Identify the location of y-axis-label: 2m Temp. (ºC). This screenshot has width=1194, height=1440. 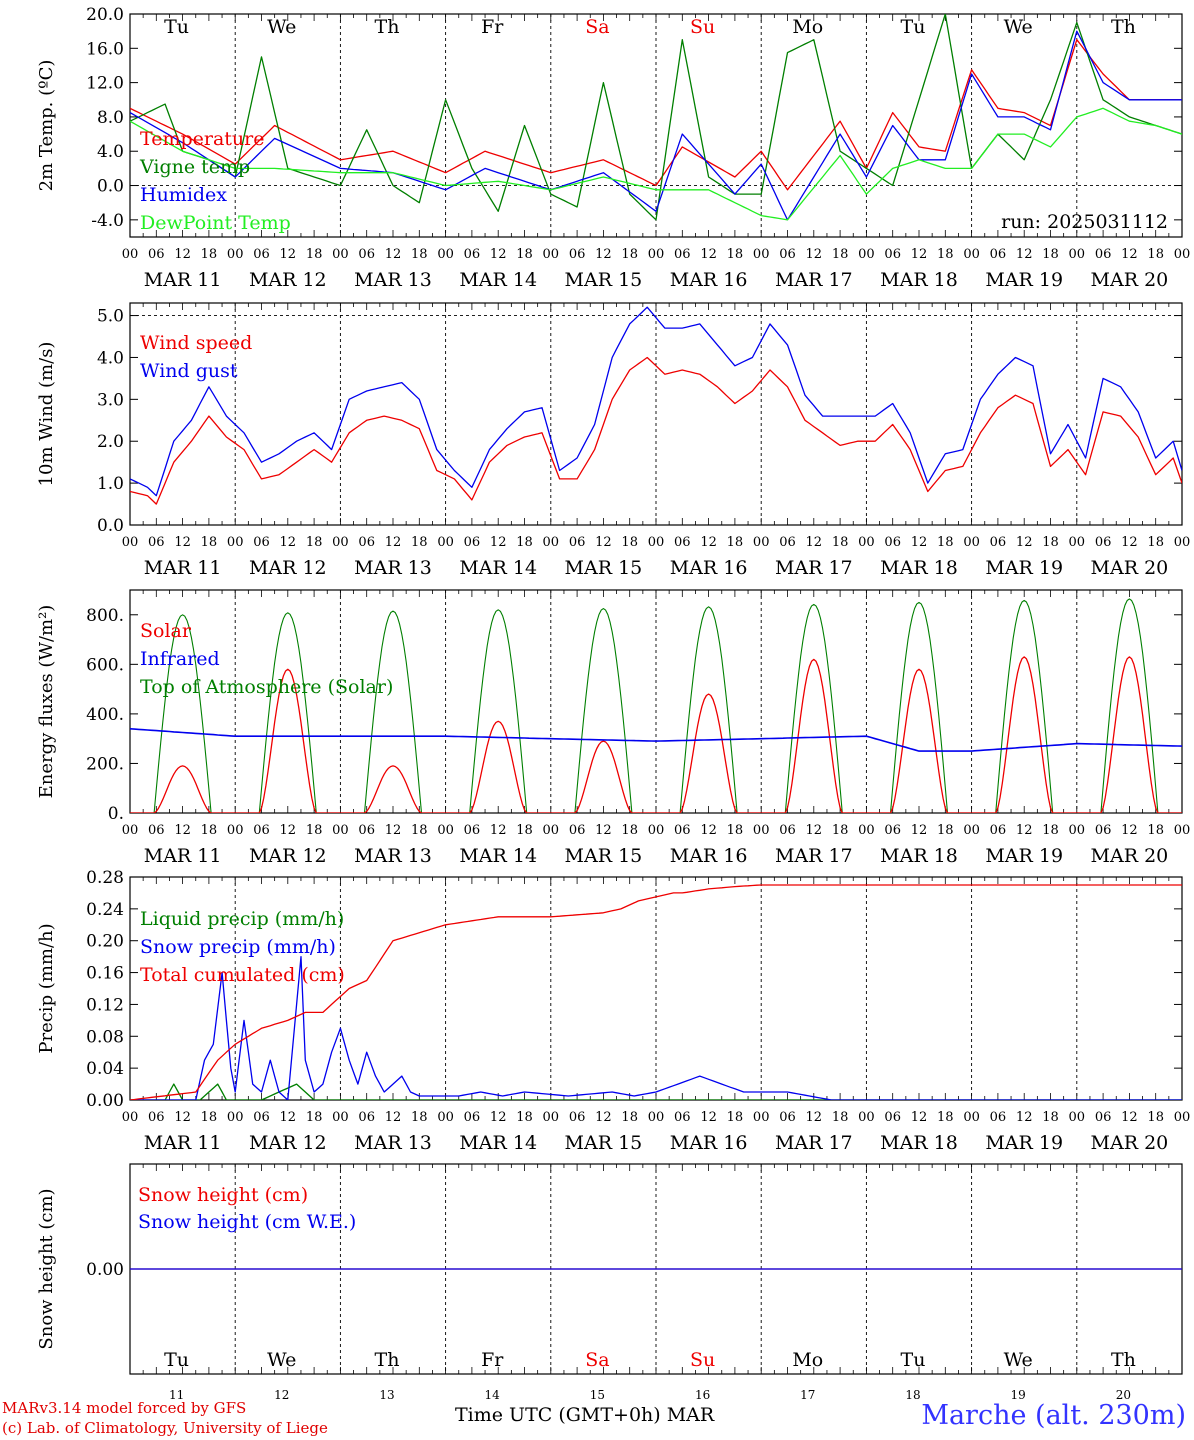
(46, 126).